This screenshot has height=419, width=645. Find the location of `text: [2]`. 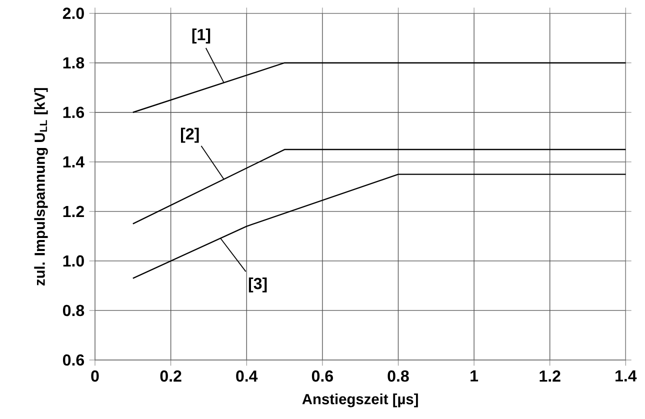

text: [2] is located at coordinates (190, 135).